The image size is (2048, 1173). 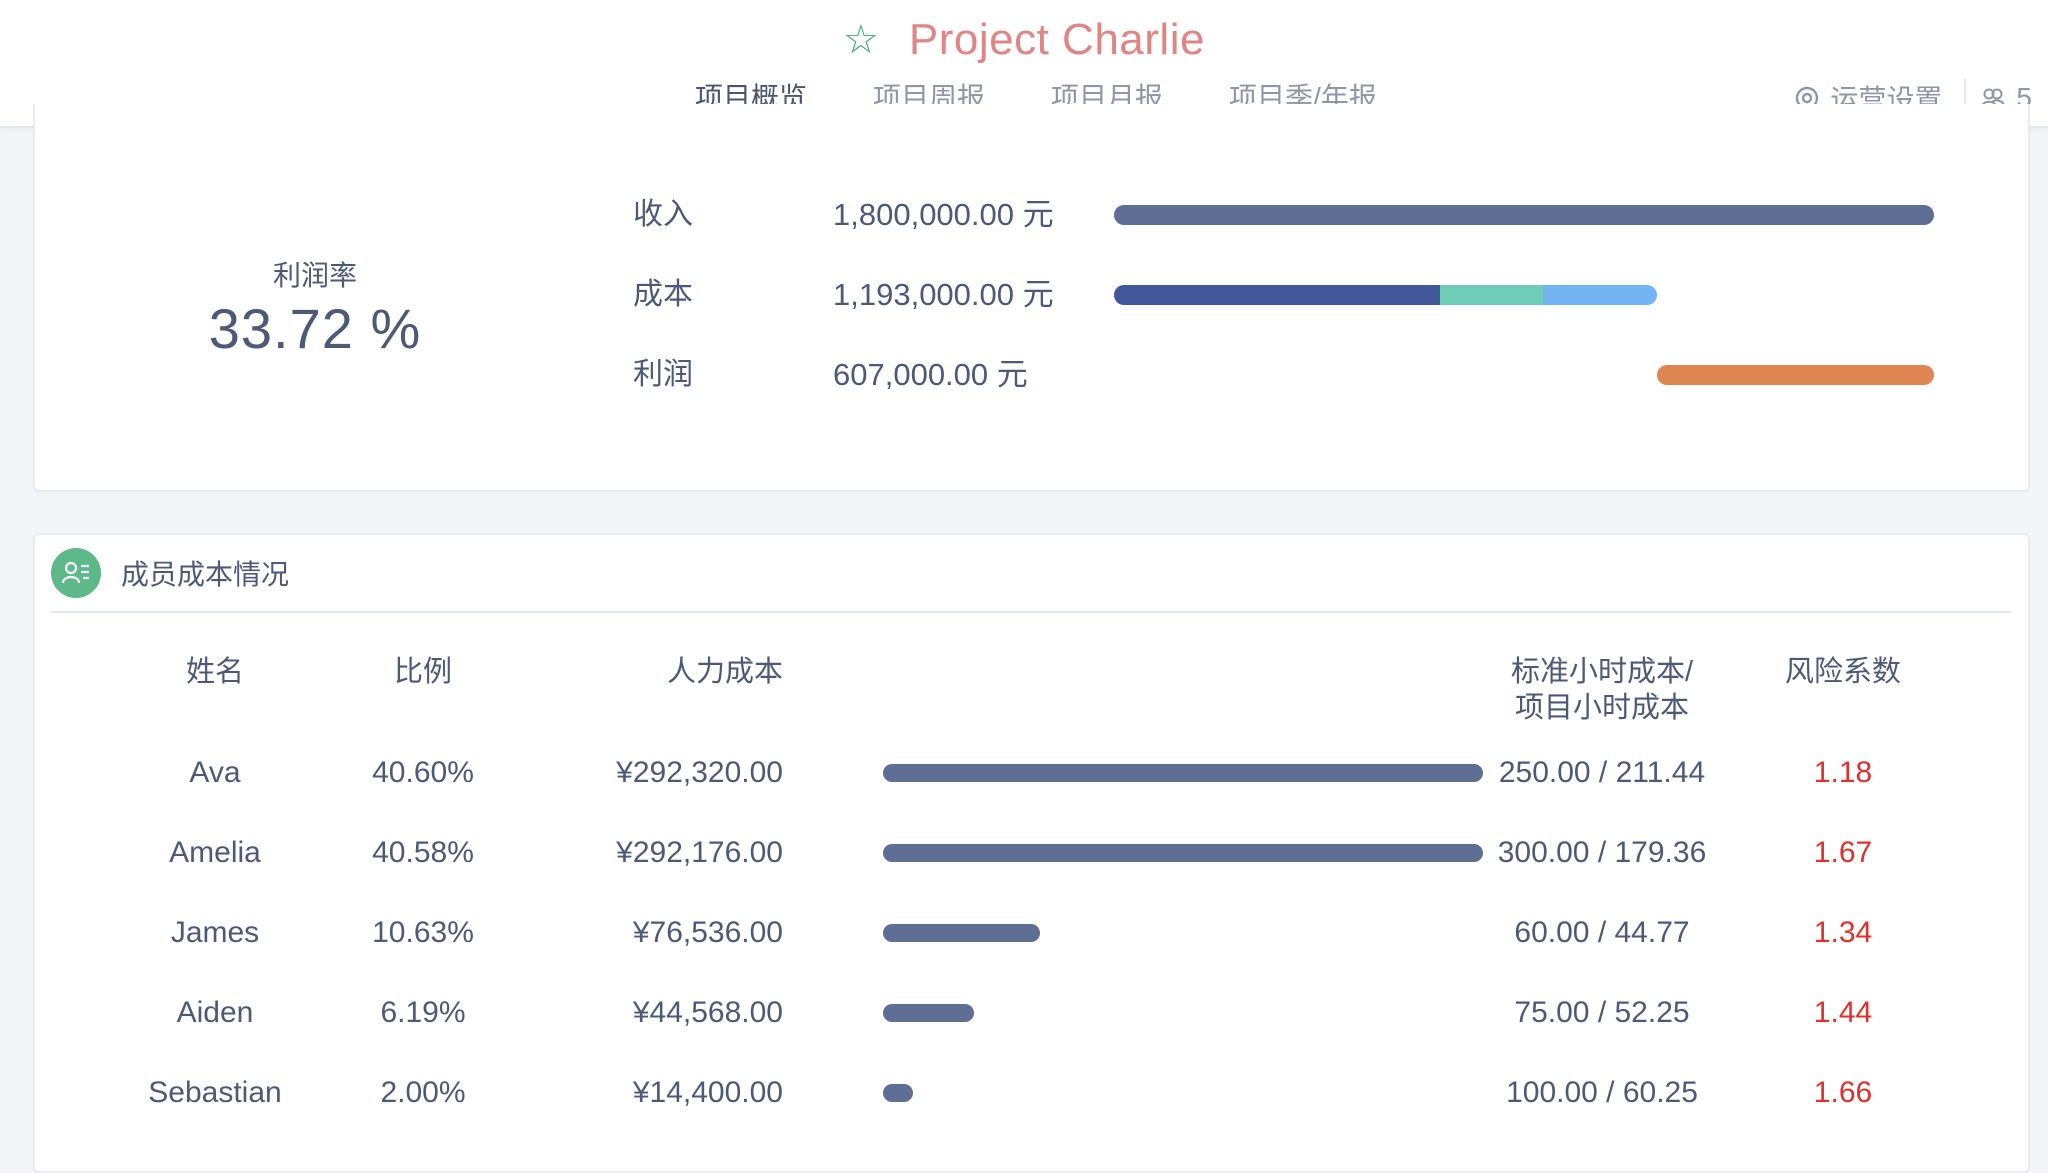 What do you see at coordinates (215, 932) in the screenshot?
I see `member-name: James` at bounding box center [215, 932].